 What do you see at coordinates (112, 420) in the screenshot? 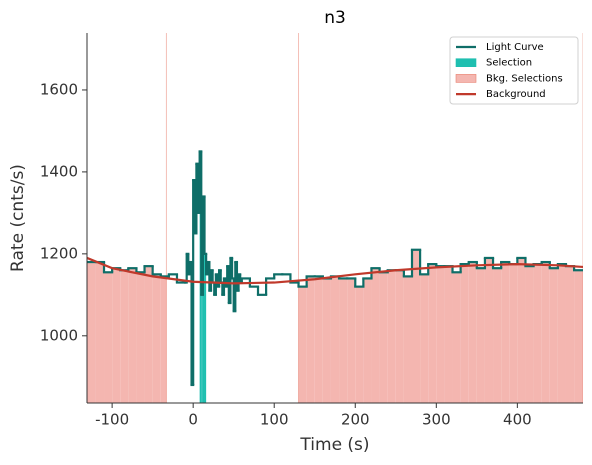
I see `x-tick-label: -100` at bounding box center [112, 420].